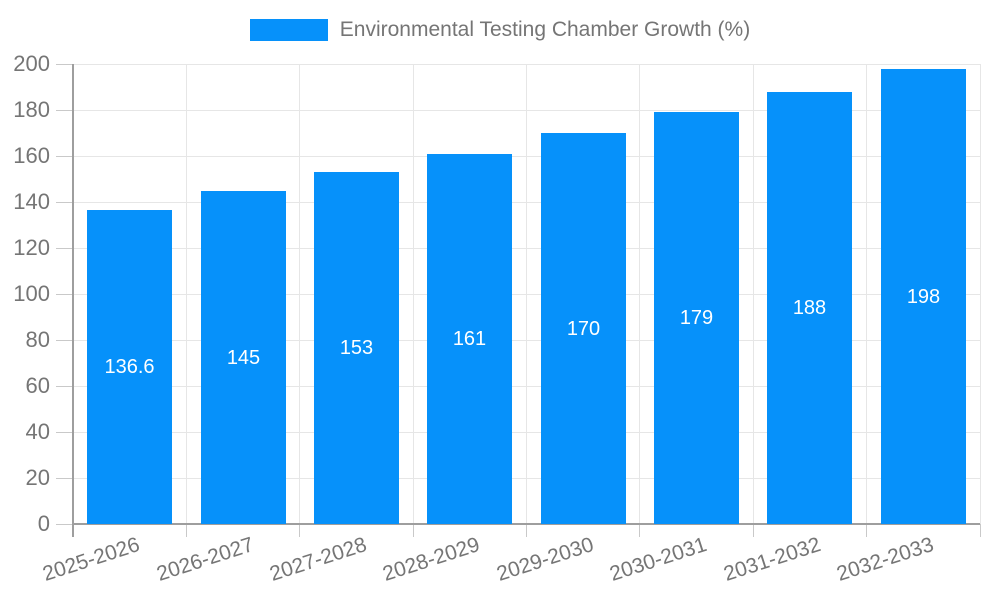 Image resolution: width=1000 pixels, height=600 pixels. What do you see at coordinates (545, 29) in the screenshot?
I see `legend-label: Environmental Testing Chamber Growth (%)` at bounding box center [545, 29].